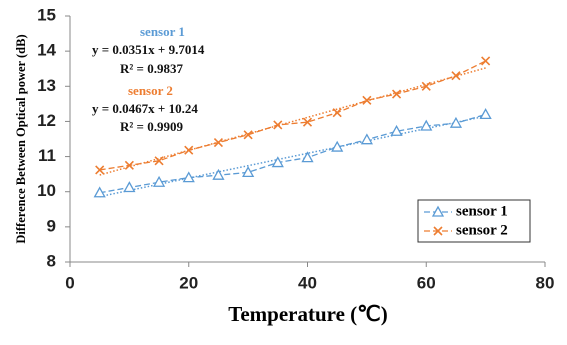 This screenshot has width=567, height=345. I want to click on x-axis-label: Temperature (℃), so click(307, 314).